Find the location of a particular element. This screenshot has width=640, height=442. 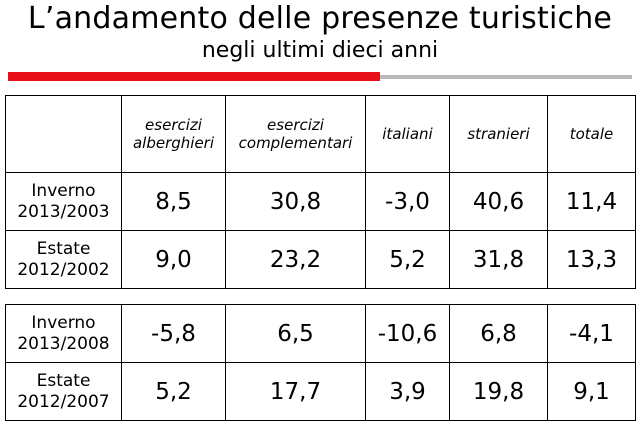

row-label-period: 2012/2002 is located at coordinates (63, 269).